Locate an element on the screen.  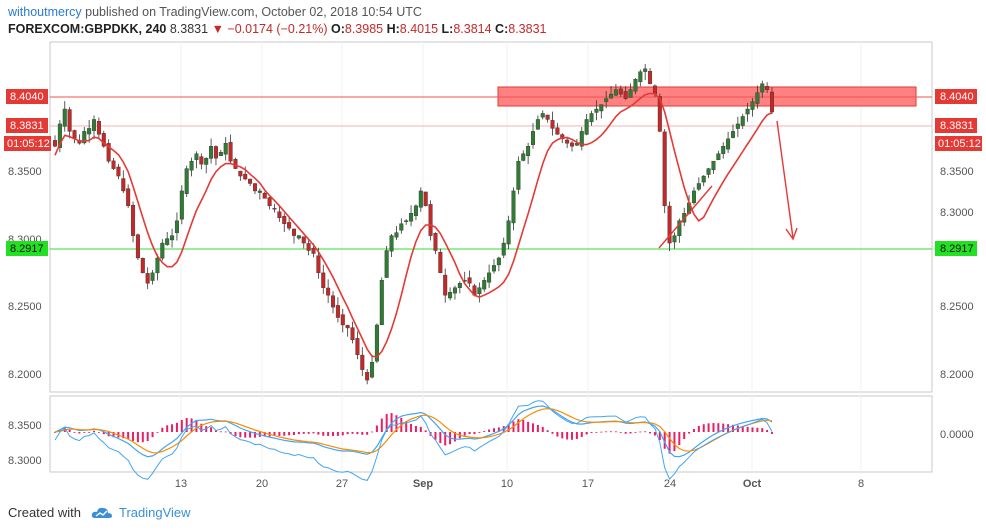
macd-pane is located at coordinates (491, 434).